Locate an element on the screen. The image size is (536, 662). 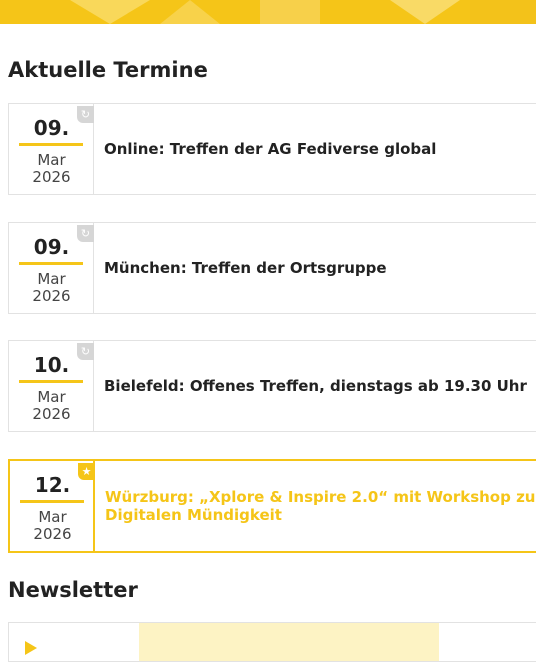
event-title-link: Online: Treffen der AG Fediverse global is located at coordinates (270, 149).